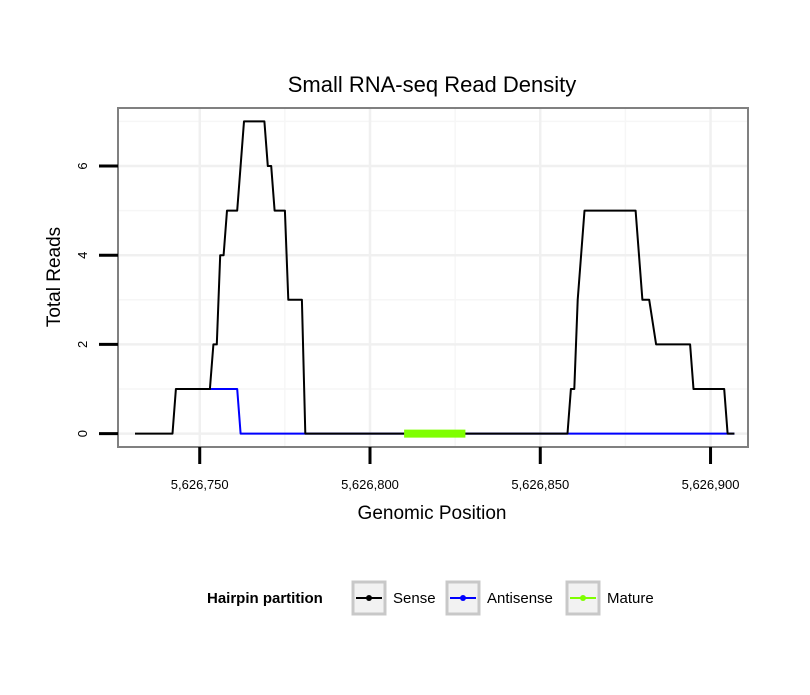 This screenshot has height=695, width=810. What do you see at coordinates (540, 484) in the screenshot?
I see `x-tick-label: 5,626,850` at bounding box center [540, 484].